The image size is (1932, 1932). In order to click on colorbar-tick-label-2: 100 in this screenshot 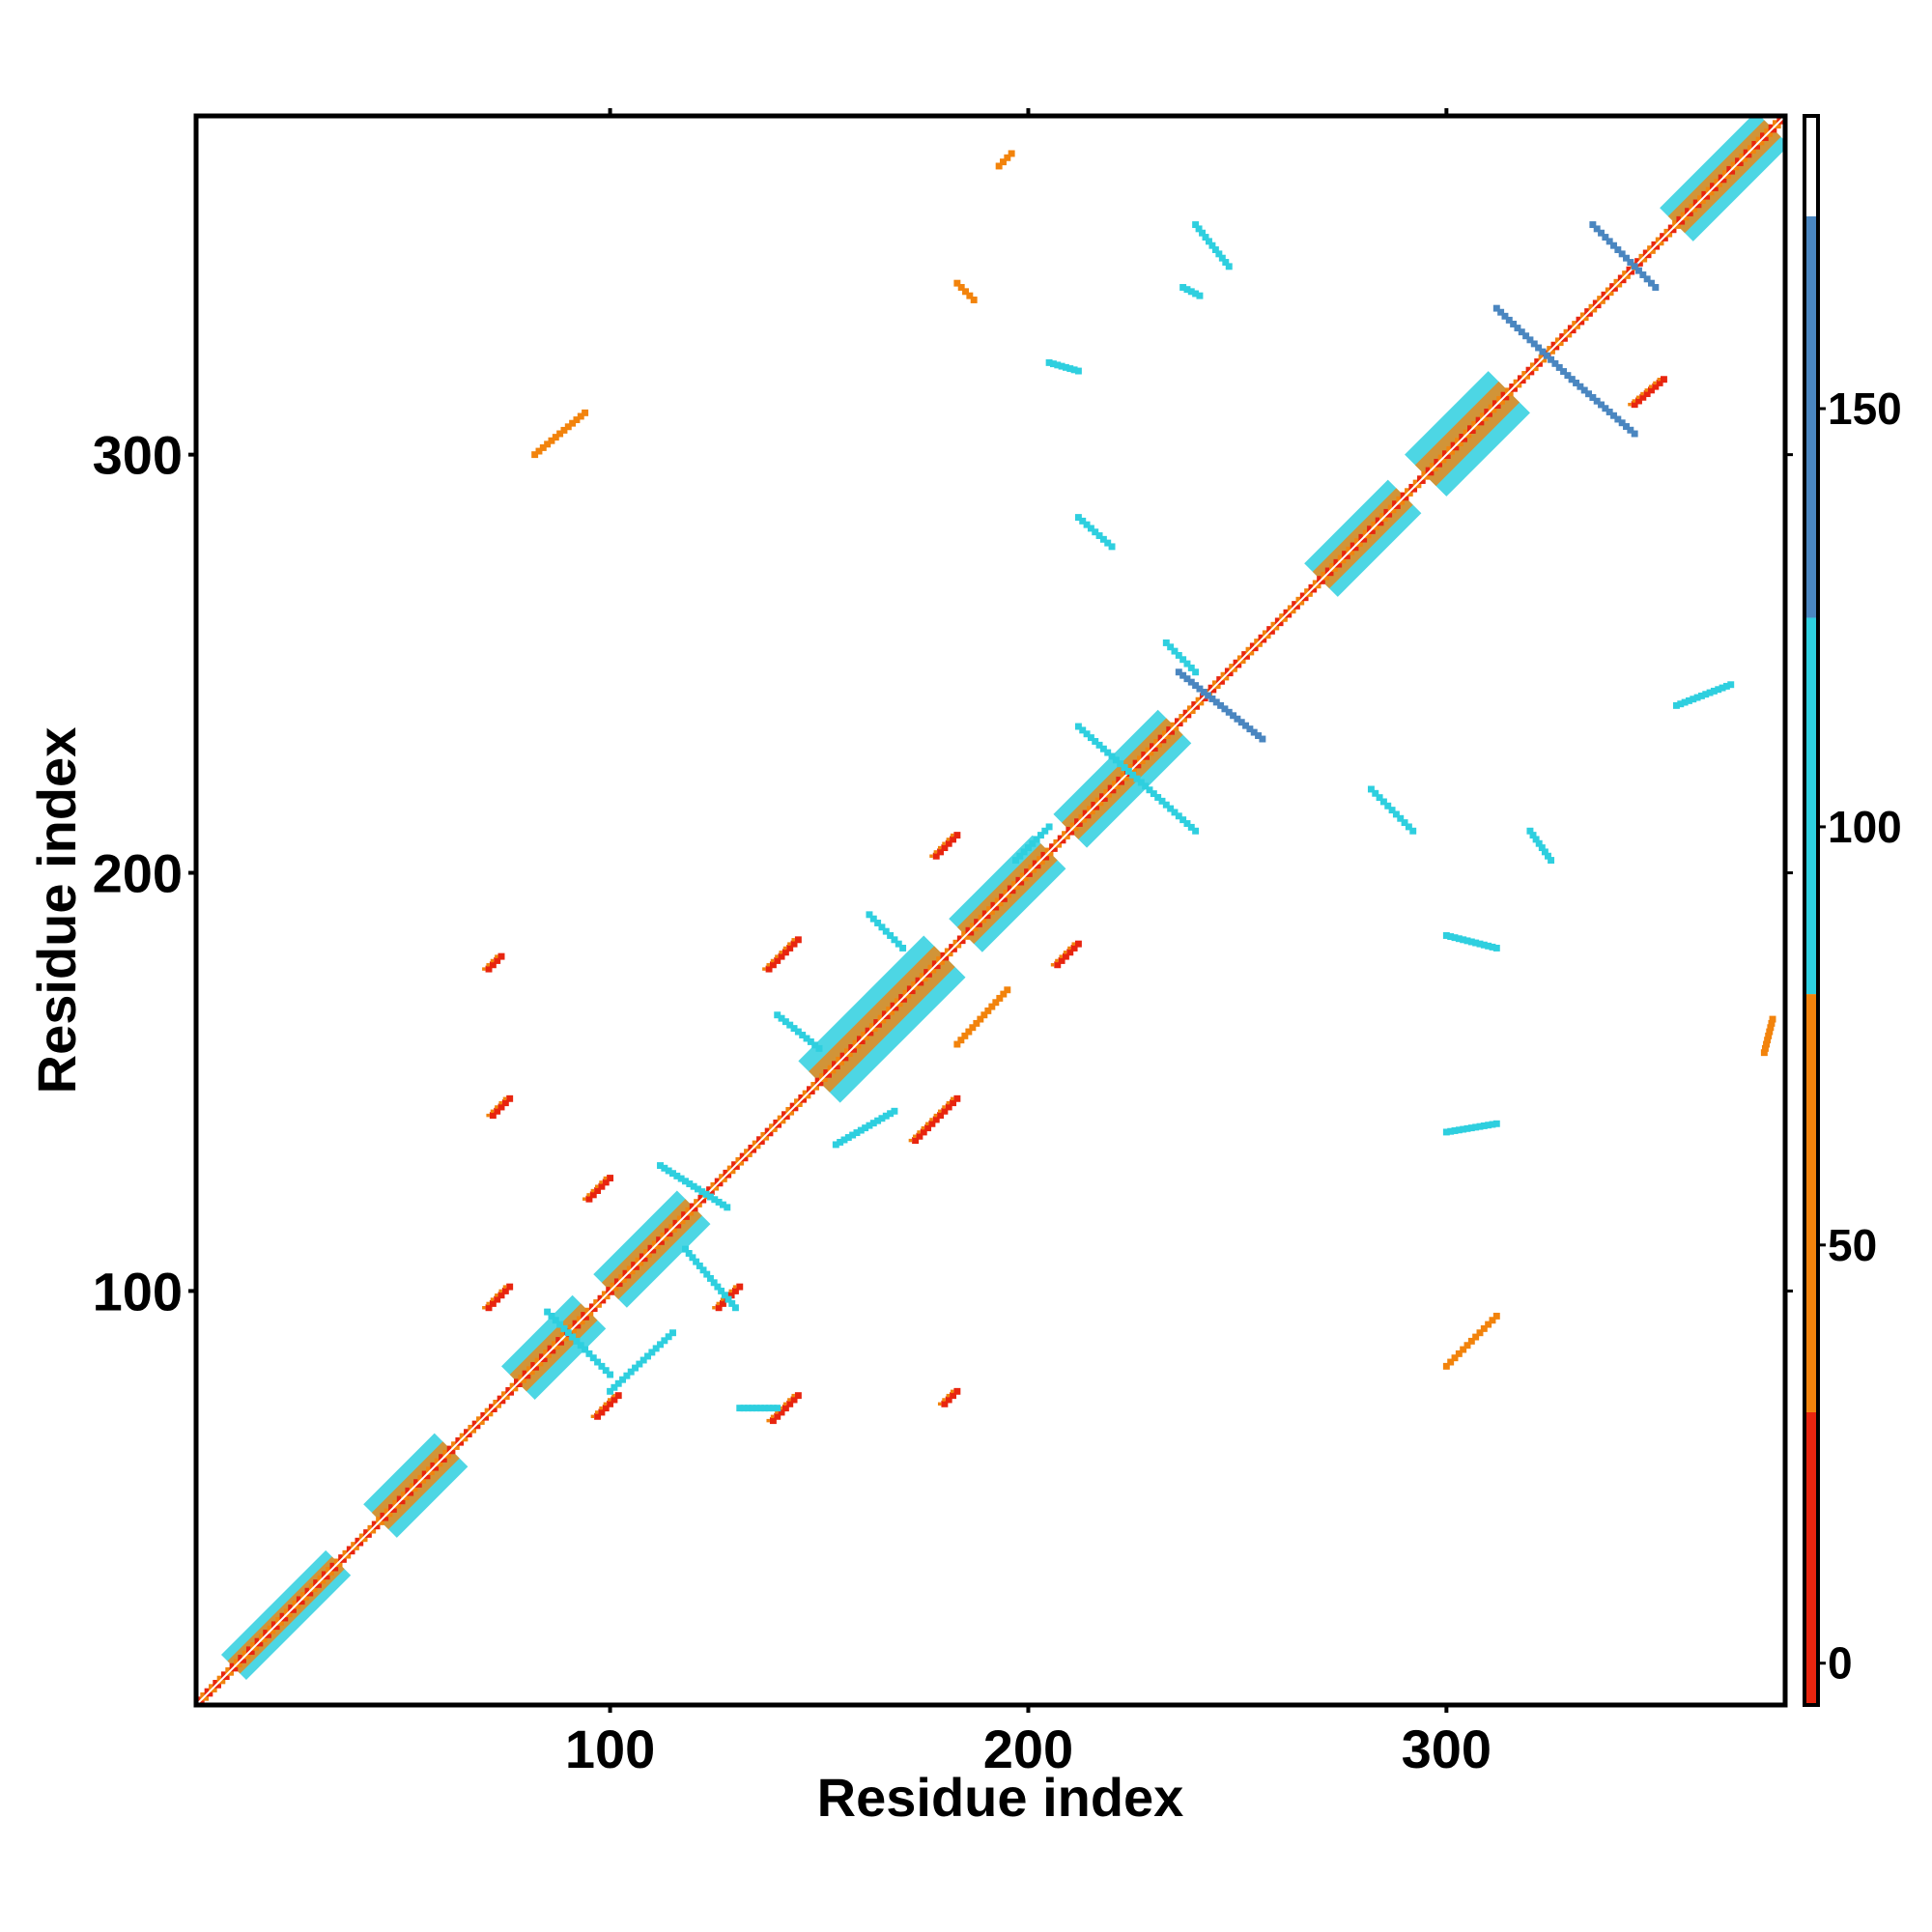, I will do `click(1865, 827)`.